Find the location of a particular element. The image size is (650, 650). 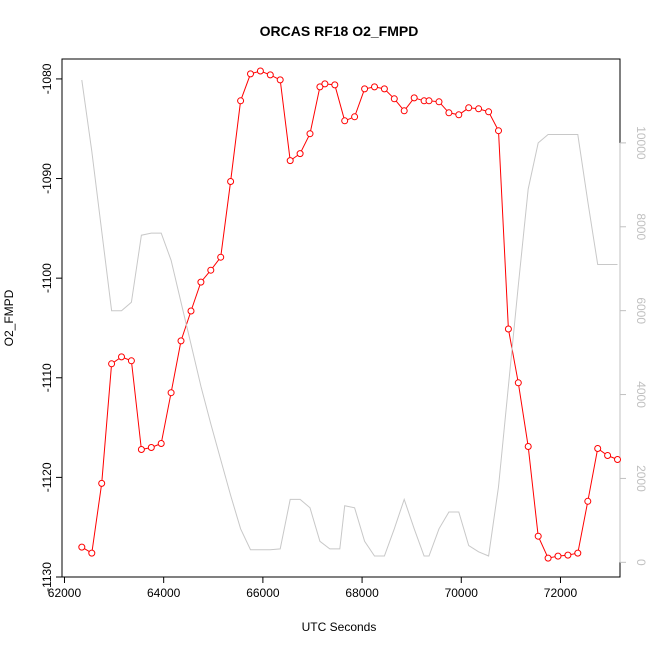

x-tick-label: 72000 is located at coordinates (561, 593).